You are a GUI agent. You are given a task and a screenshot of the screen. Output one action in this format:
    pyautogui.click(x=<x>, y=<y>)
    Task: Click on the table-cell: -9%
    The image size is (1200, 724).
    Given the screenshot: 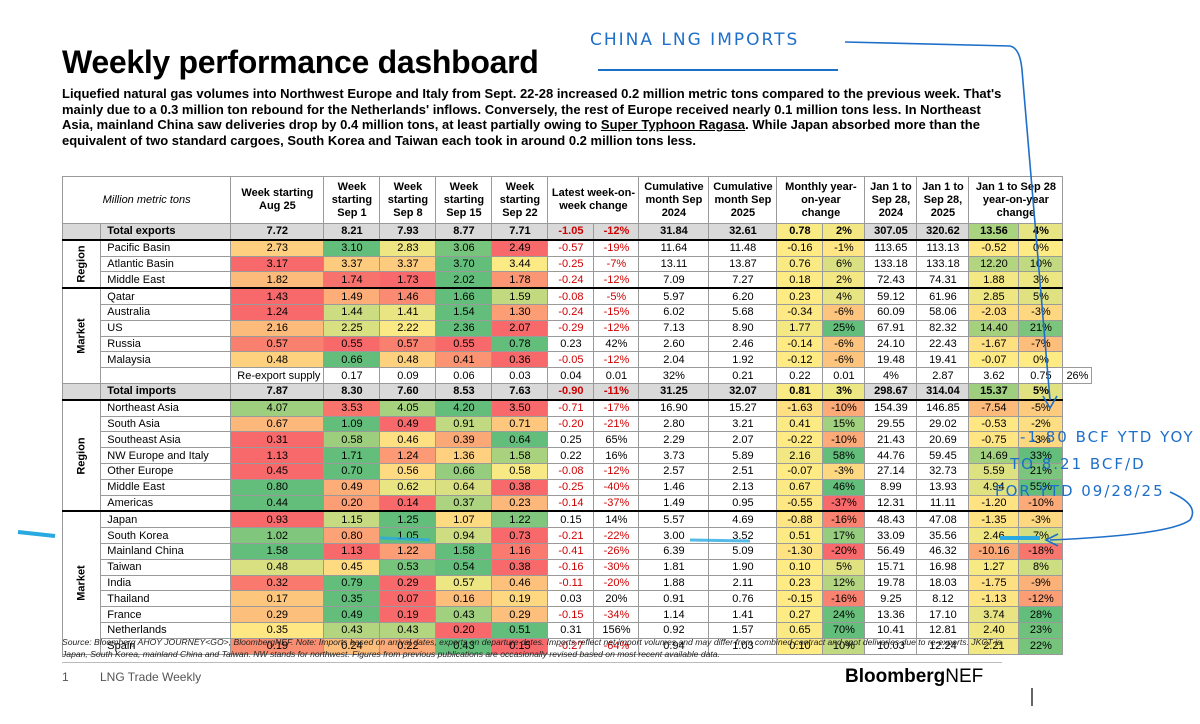 What is the action you would take?
    pyautogui.click(x=1041, y=583)
    